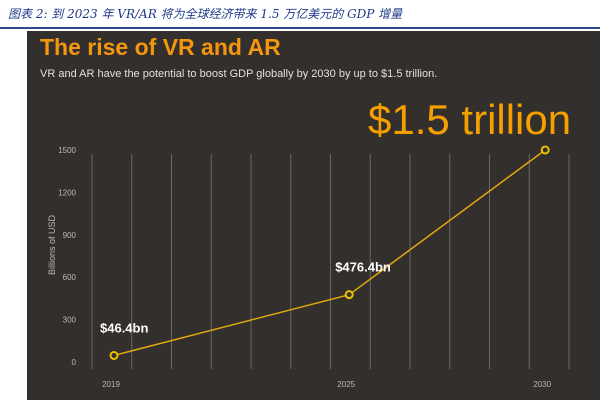 The image size is (600, 400). What do you see at coordinates (74, 362) in the screenshot?
I see `y-tick-label: 0` at bounding box center [74, 362].